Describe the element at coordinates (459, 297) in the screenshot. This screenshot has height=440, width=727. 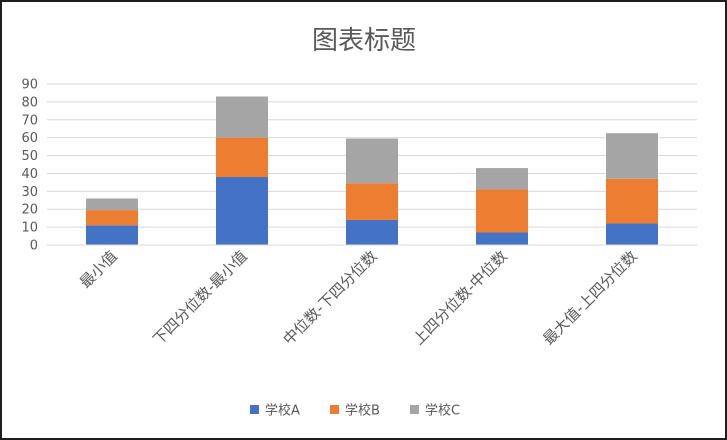
I see `x-category-label: 上四分位数-中位数` at that location.